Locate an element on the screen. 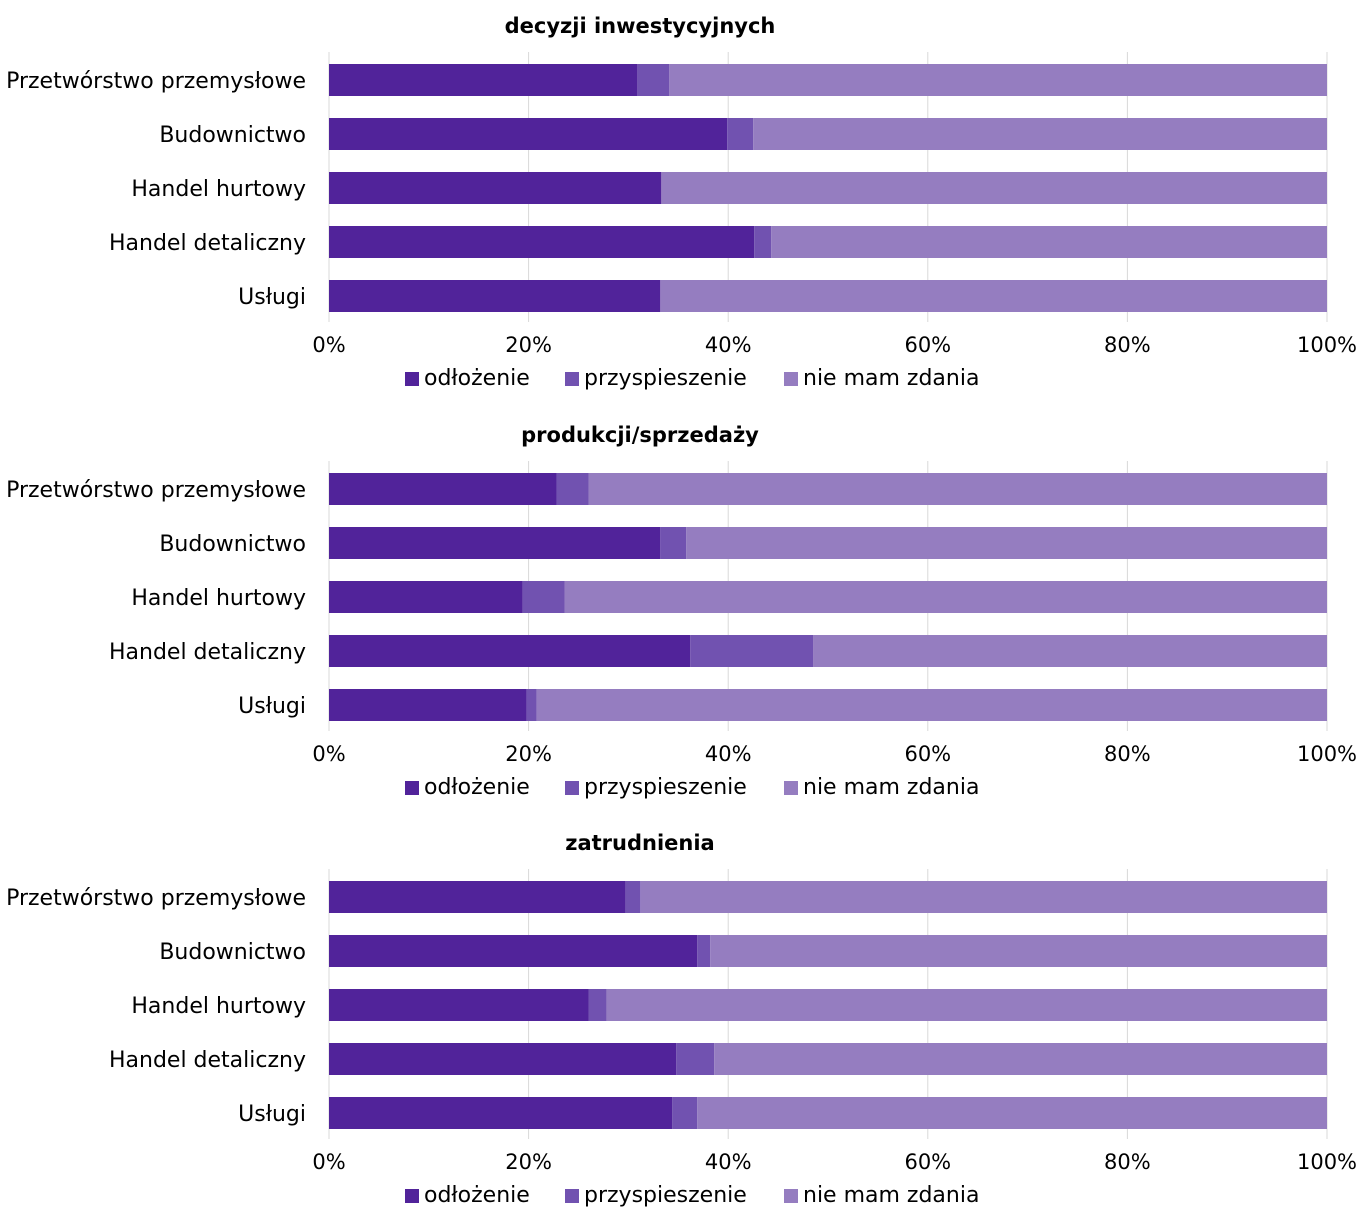  chart-title: decyzji inwestycyjnych is located at coordinates (640, 26).